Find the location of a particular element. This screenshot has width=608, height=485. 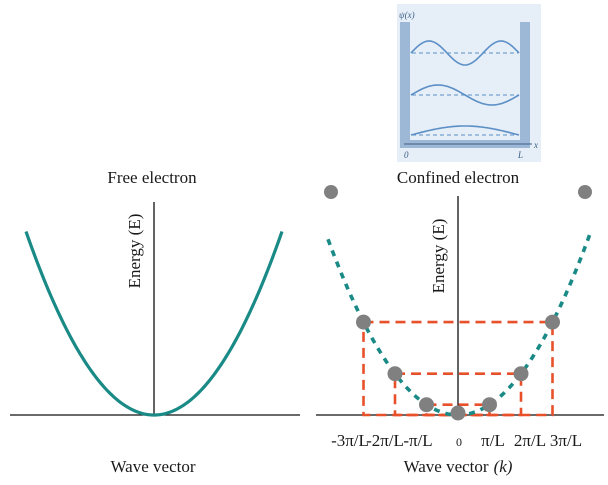

right-energy-axis-label: Energy (E) is located at coordinates (438, 256).